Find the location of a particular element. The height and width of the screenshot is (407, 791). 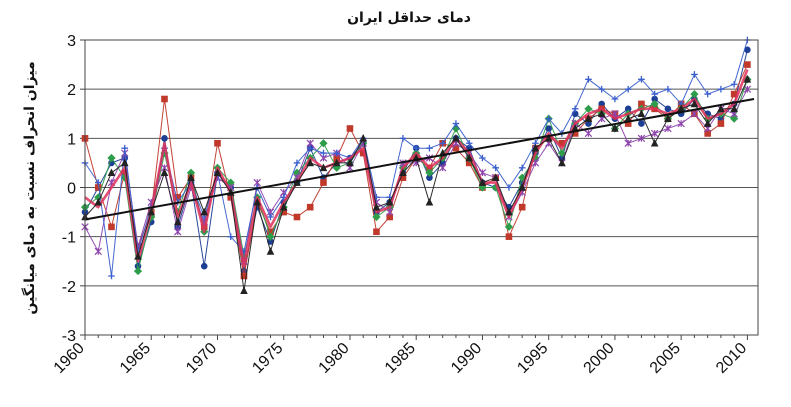

x-tick-label: 1995 is located at coordinates (532, 358).